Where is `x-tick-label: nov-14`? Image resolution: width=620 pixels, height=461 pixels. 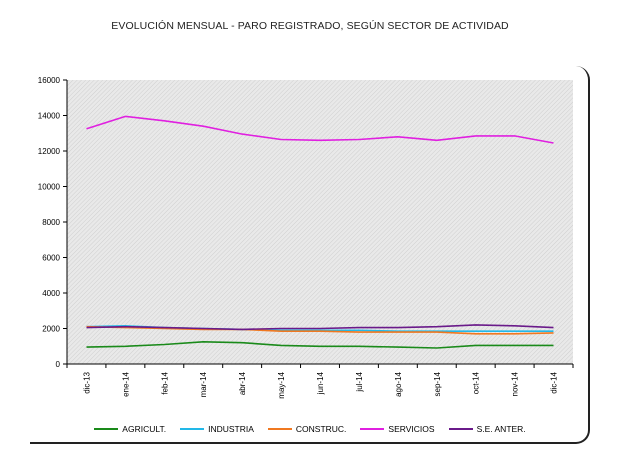
x-tick-label: nov-14 is located at coordinates (515, 383).